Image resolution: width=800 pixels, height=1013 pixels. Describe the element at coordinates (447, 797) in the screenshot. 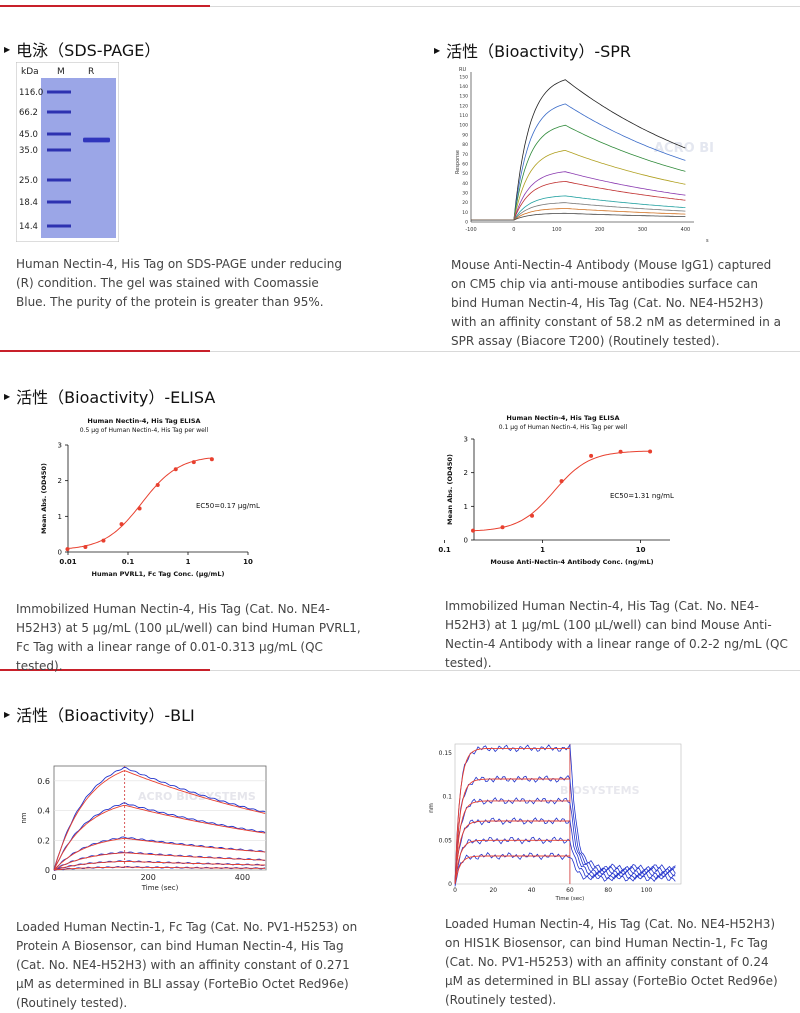

I see `y-tick-label: 0.1` at that location.